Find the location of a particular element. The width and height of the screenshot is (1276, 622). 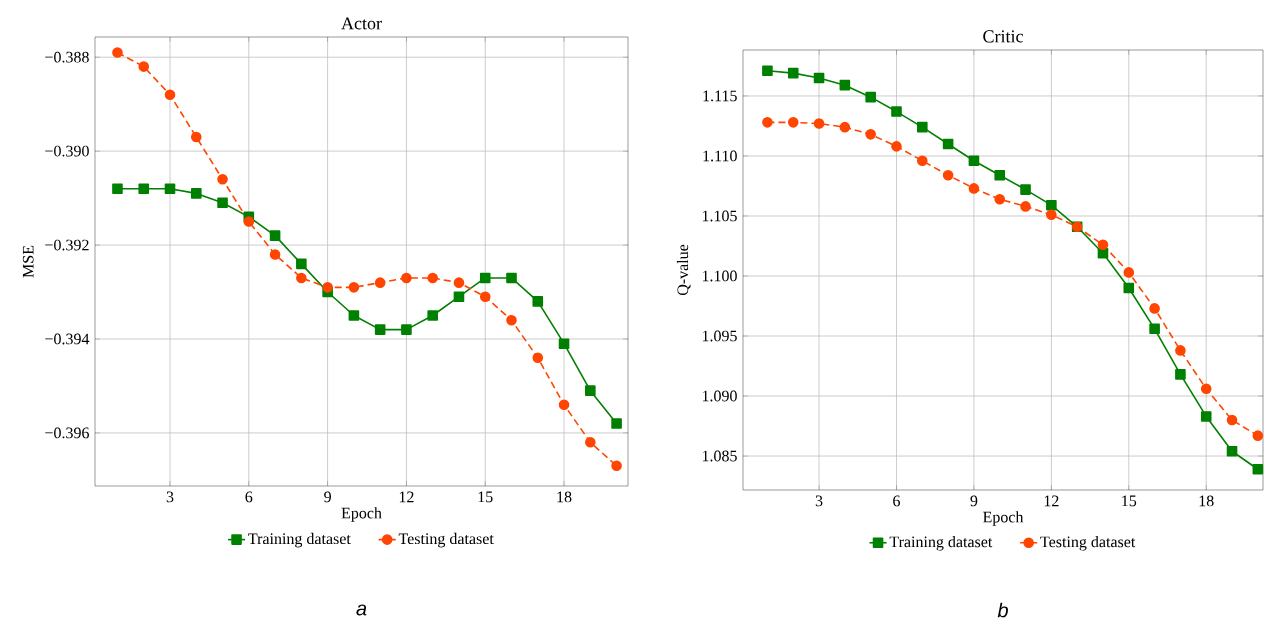

y-axis-title: MSE is located at coordinates (28, 261).